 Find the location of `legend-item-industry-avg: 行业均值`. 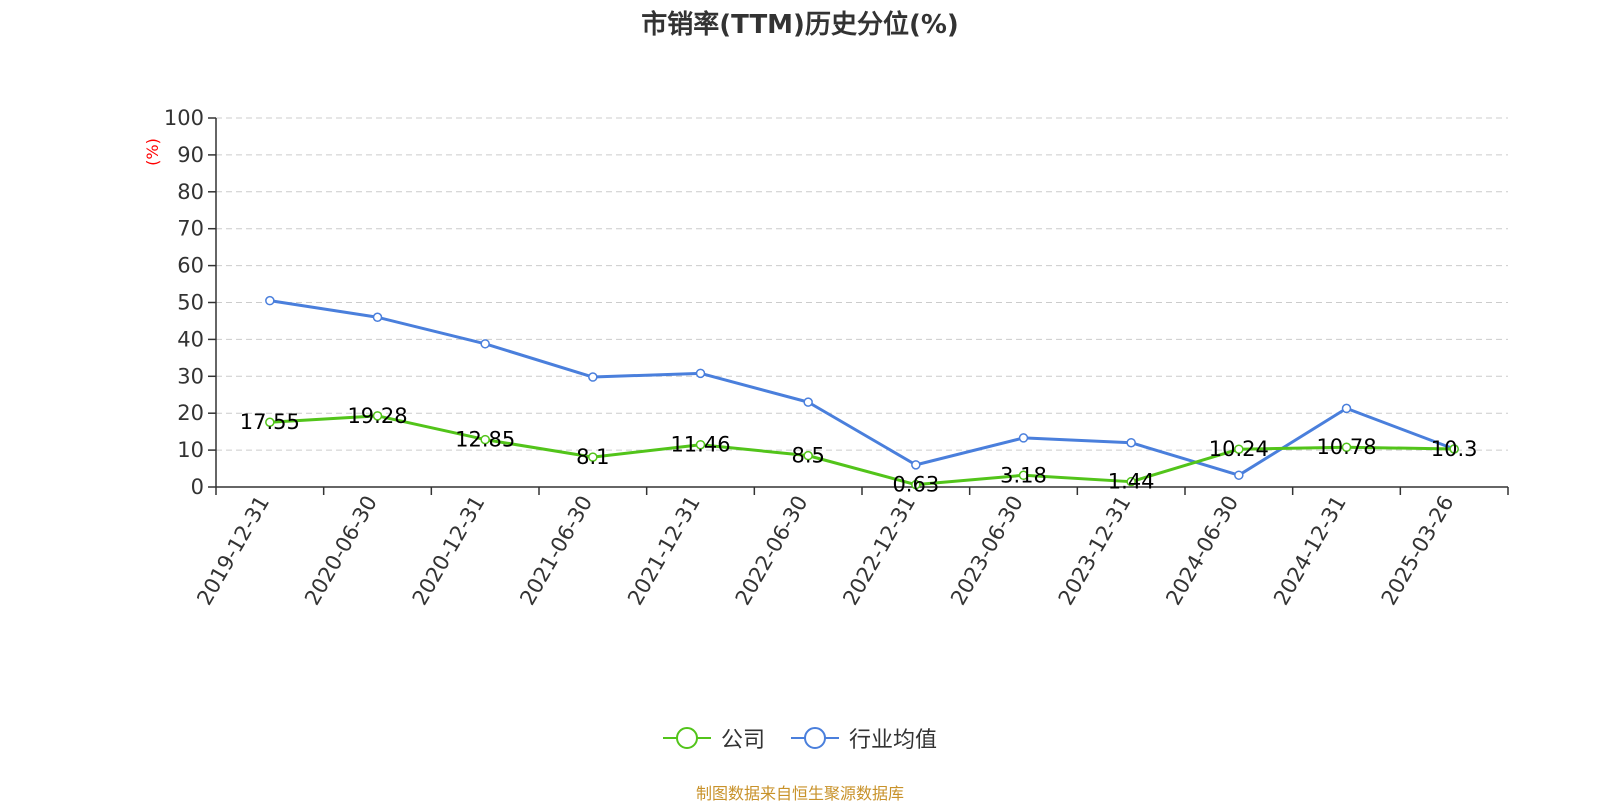

legend-item-industry-avg: 行业均值 is located at coordinates (864, 738).